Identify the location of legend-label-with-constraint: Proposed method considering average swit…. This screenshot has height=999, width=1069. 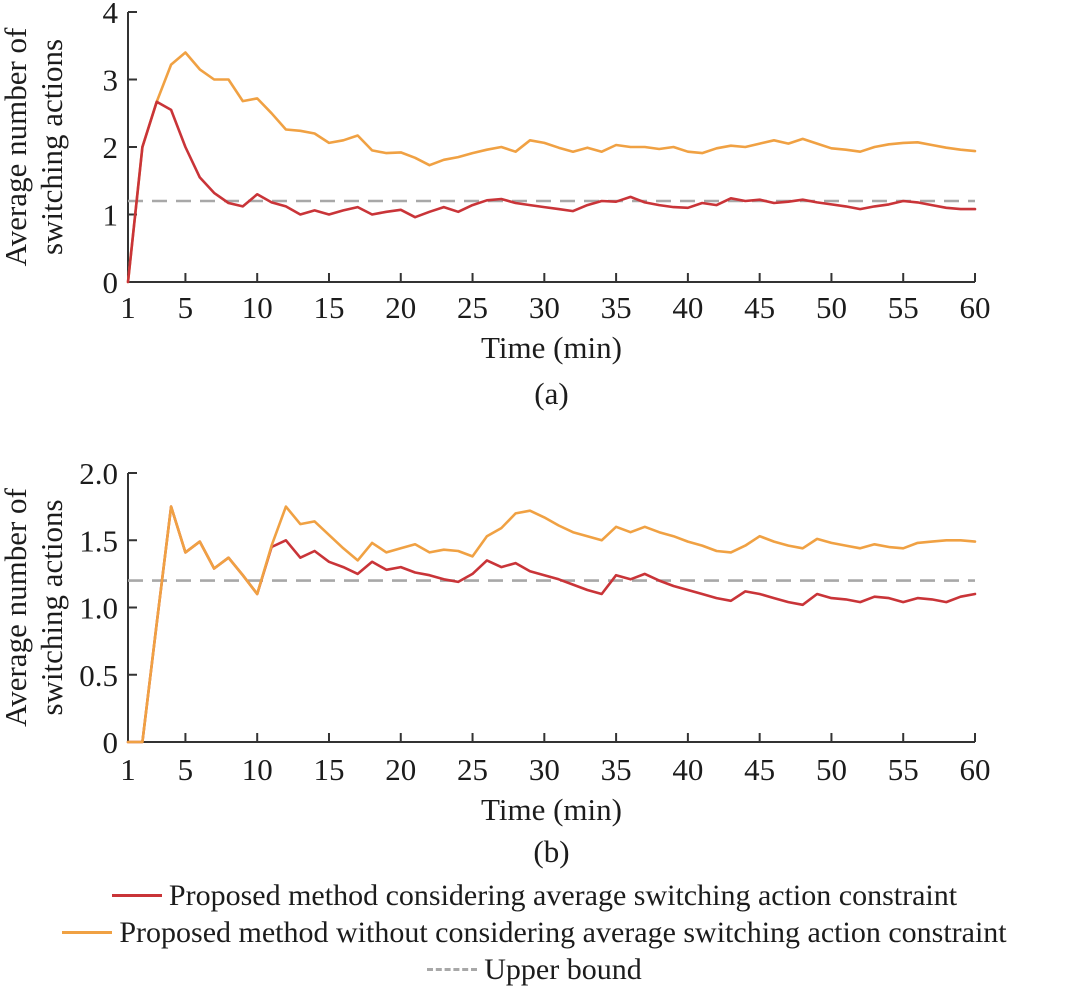
(563, 895).